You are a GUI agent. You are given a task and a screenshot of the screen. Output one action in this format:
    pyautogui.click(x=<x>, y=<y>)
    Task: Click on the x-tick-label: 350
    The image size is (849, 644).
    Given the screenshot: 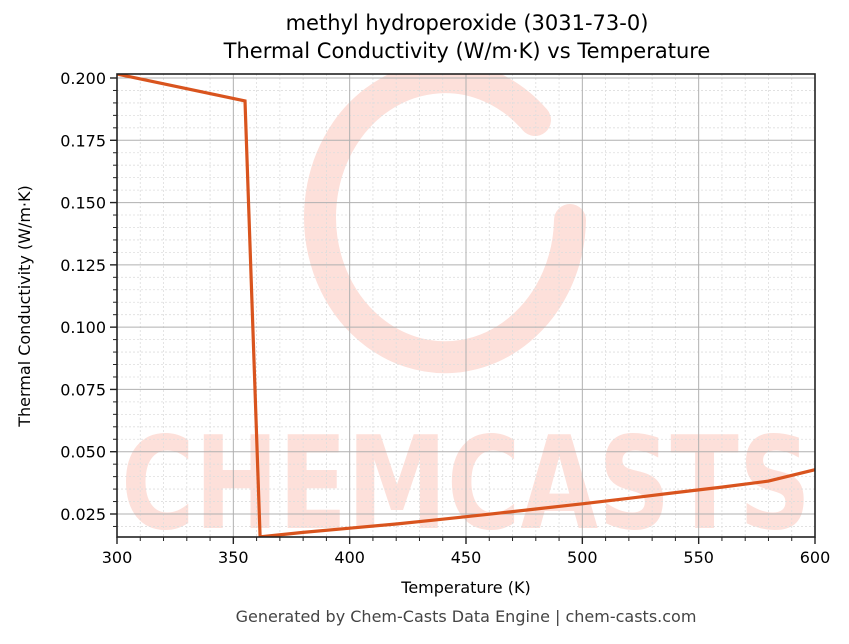 What is the action you would take?
    pyautogui.click(x=233, y=557)
    